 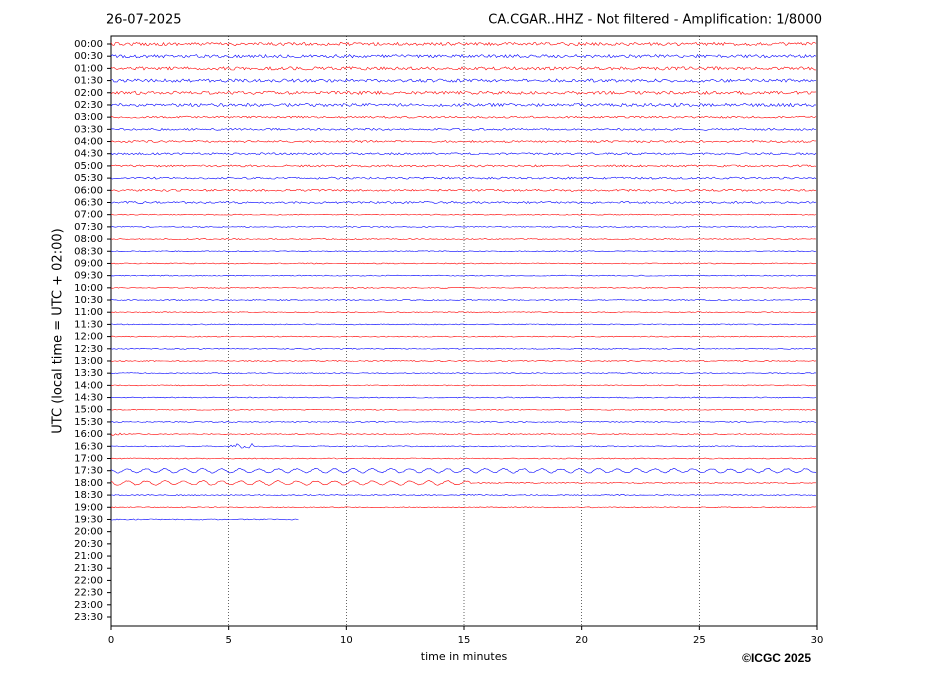 What do you see at coordinates (699, 640) in the screenshot?
I see `x-tick-label: 25` at bounding box center [699, 640].